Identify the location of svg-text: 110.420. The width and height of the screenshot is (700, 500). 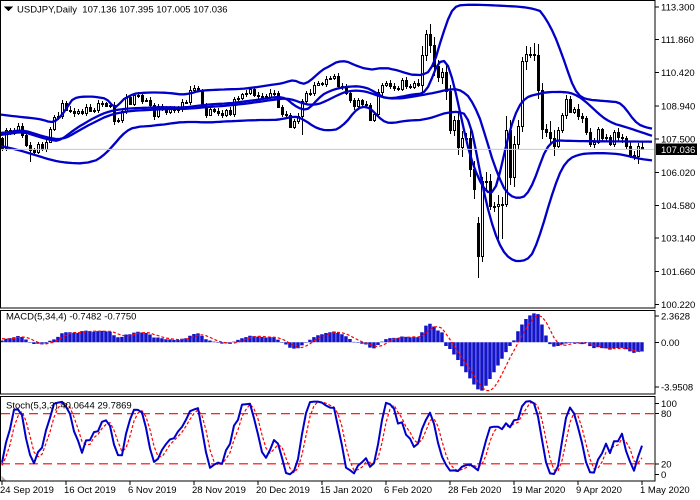
(678, 73).